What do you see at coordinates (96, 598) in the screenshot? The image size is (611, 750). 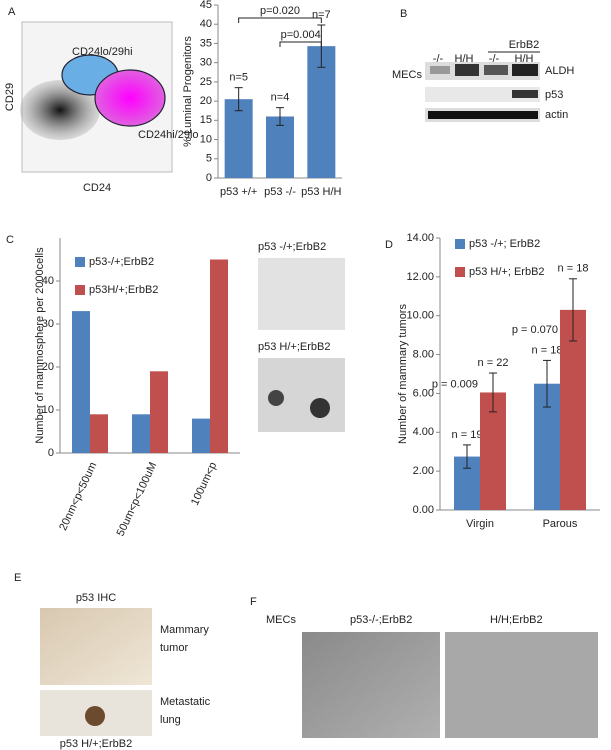 I see `ihc-title: p53 IHC` at bounding box center [96, 598].